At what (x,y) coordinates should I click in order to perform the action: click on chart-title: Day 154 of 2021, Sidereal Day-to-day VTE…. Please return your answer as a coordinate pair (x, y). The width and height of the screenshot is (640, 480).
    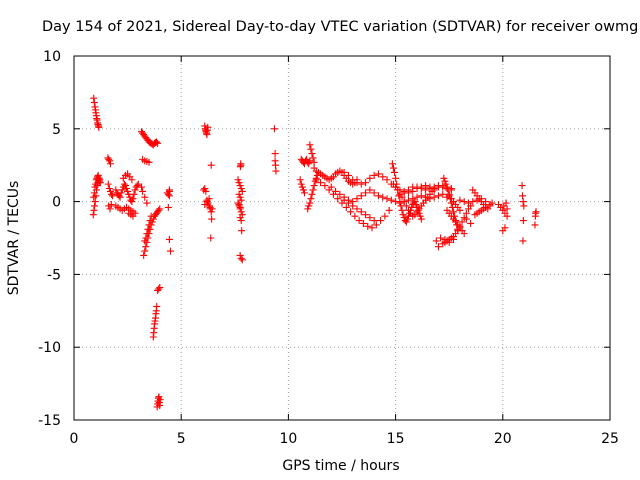
    Looking at the image, I should click on (340, 27).